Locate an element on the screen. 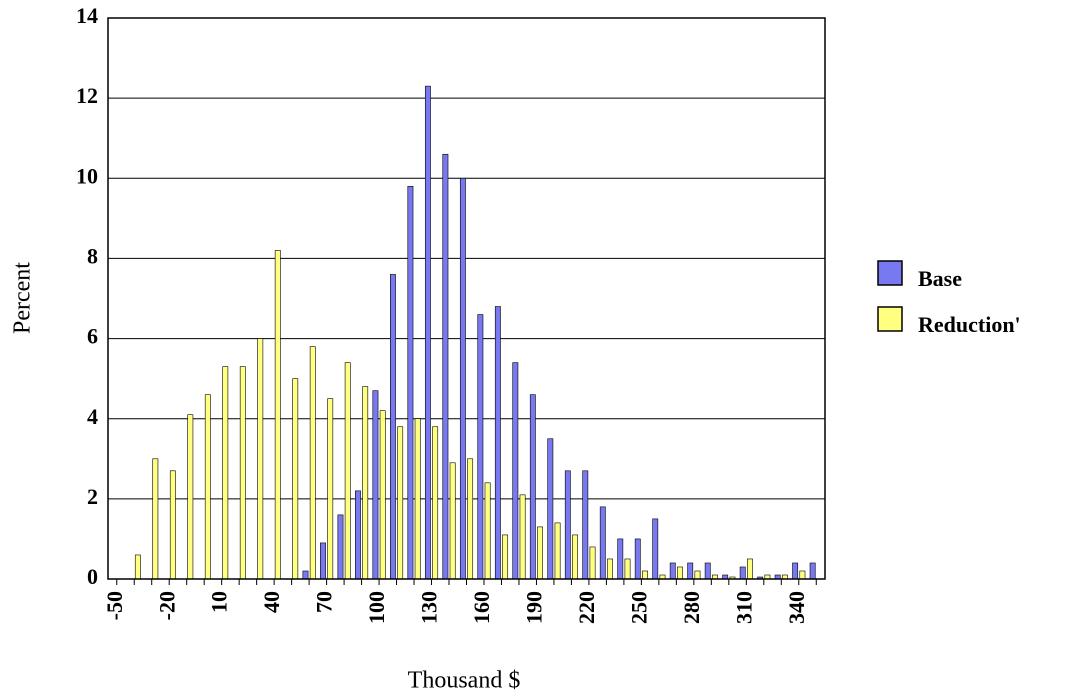 Image resolution: width=1072 pixels, height=700 pixels. y-tick-label: 0 is located at coordinates (92, 576).